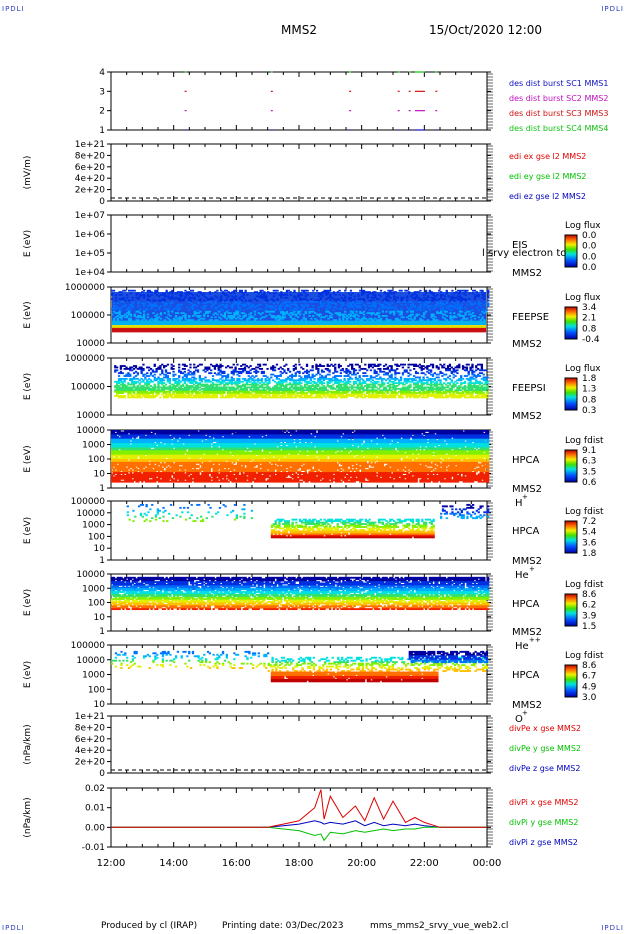  What do you see at coordinates (571, 323) in the screenshot?
I see `colorbar` at bounding box center [571, 323].